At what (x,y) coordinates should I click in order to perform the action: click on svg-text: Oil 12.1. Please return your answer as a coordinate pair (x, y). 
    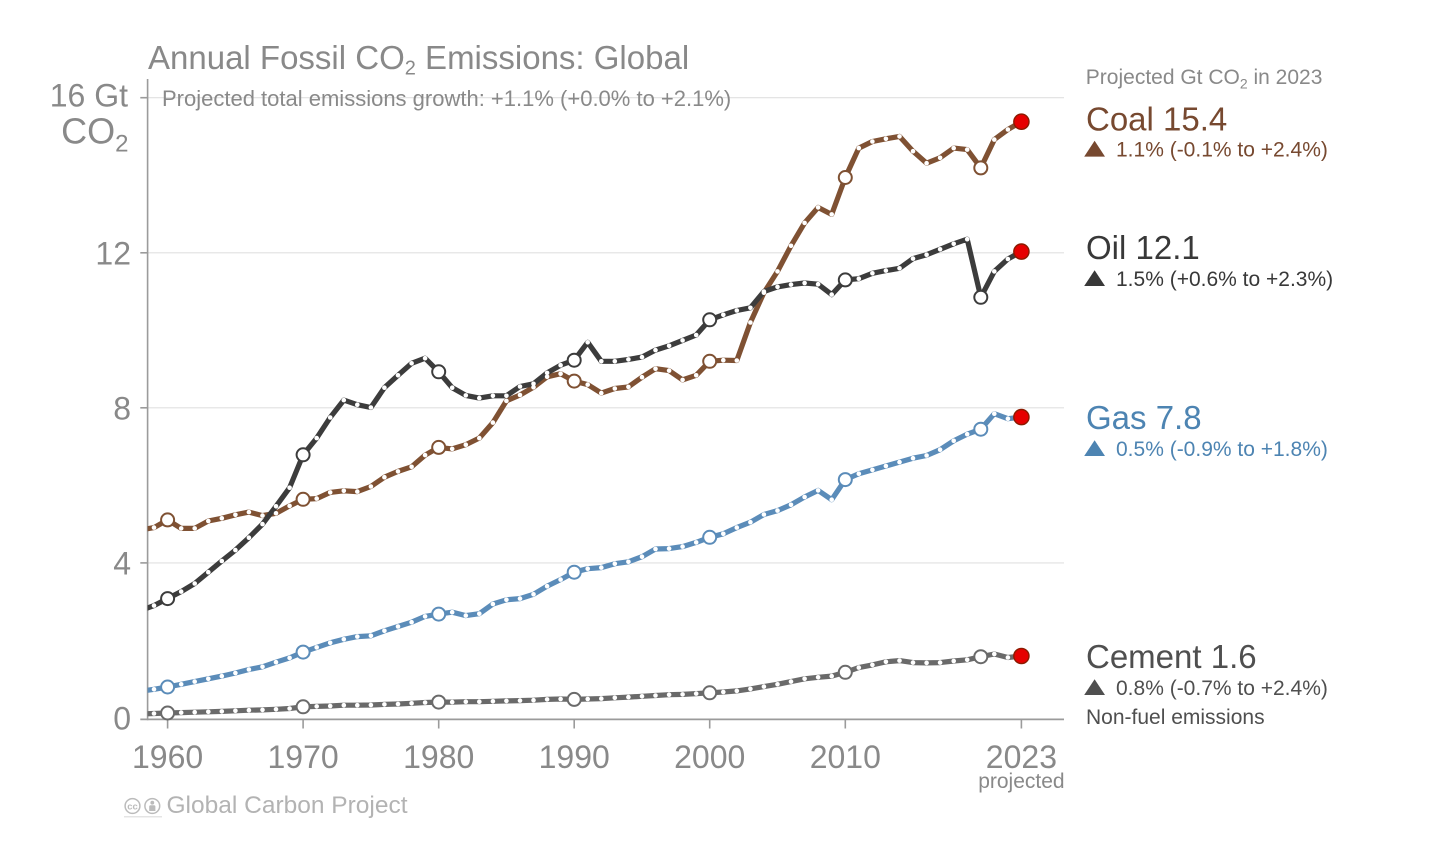
    Looking at the image, I should click on (1143, 247).